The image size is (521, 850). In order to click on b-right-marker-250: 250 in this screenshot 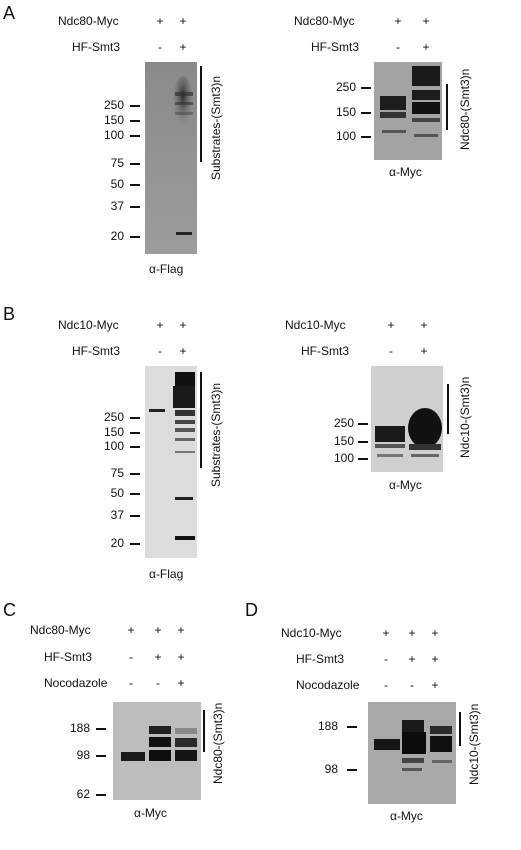, I will do `click(343, 423)`.